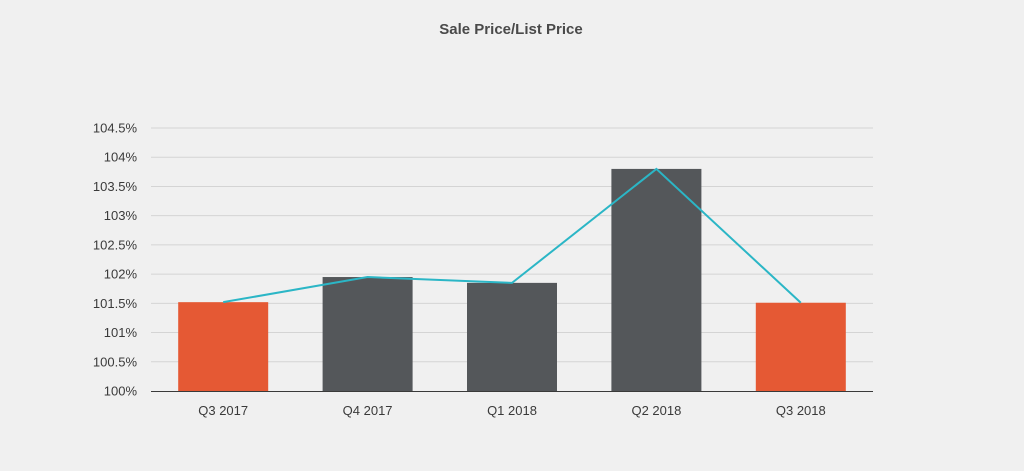 This screenshot has width=1024, height=471. I want to click on x-tick-label: Q4 2017, so click(368, 410).